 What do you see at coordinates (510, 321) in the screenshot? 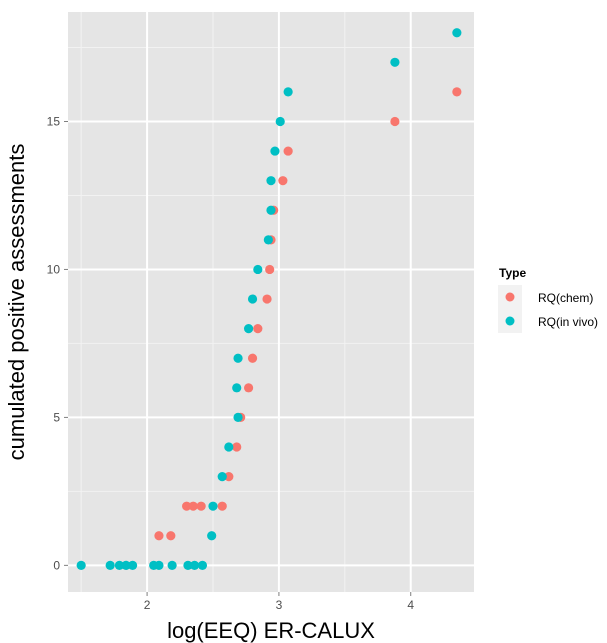
I see `legend-marker-rq-in-vivo` at bounding box center [510, 321].